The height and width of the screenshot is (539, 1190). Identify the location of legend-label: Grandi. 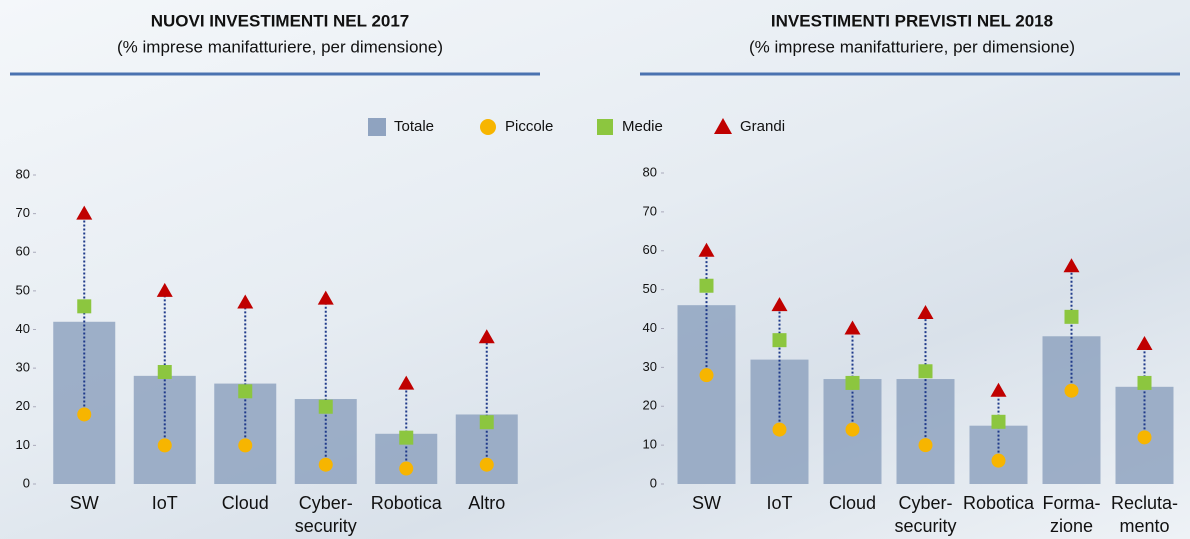
(762, 126).